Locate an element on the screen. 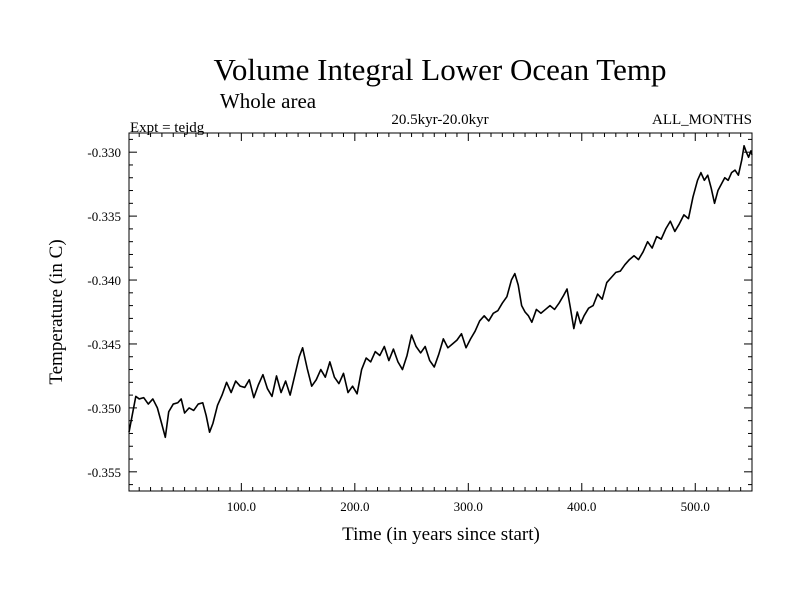  y-tick-label: -0.340 is located at coordinates (104, 280).